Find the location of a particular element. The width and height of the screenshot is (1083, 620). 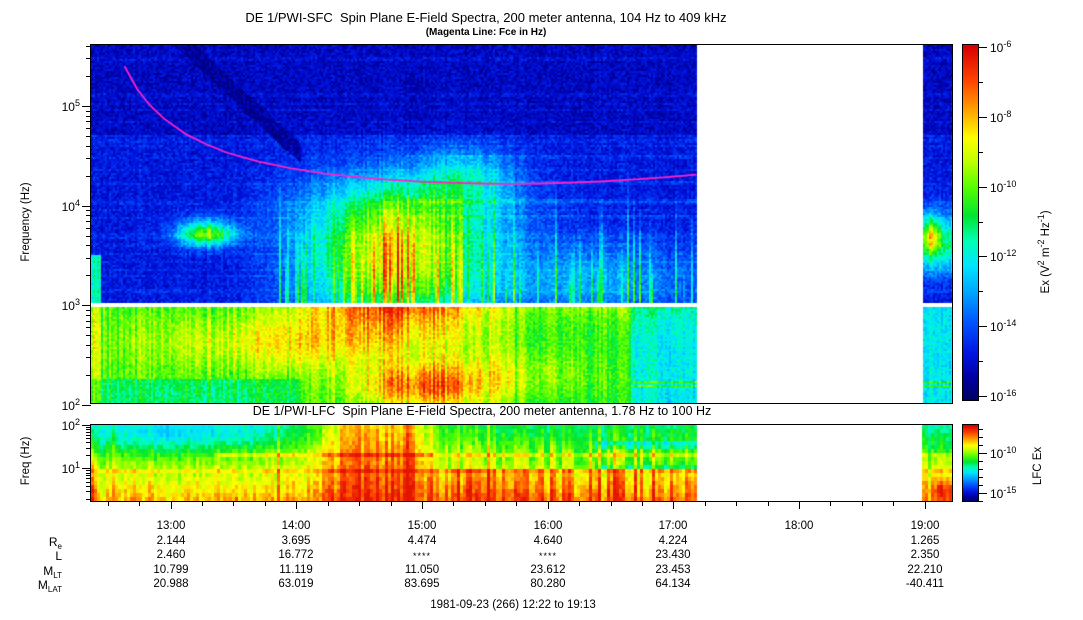

x-tick-label-1500: 15:00 is located at coordinates (422, 526).